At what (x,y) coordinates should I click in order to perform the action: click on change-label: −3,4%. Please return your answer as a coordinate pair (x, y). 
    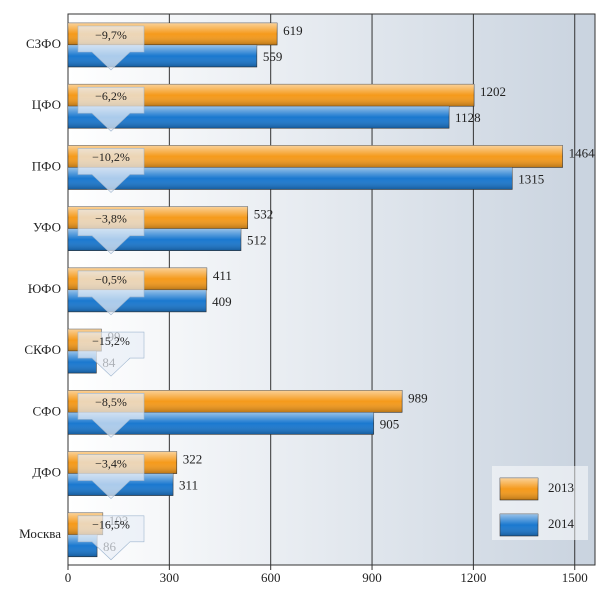
    Looking at the image, I should click on (111, 463).